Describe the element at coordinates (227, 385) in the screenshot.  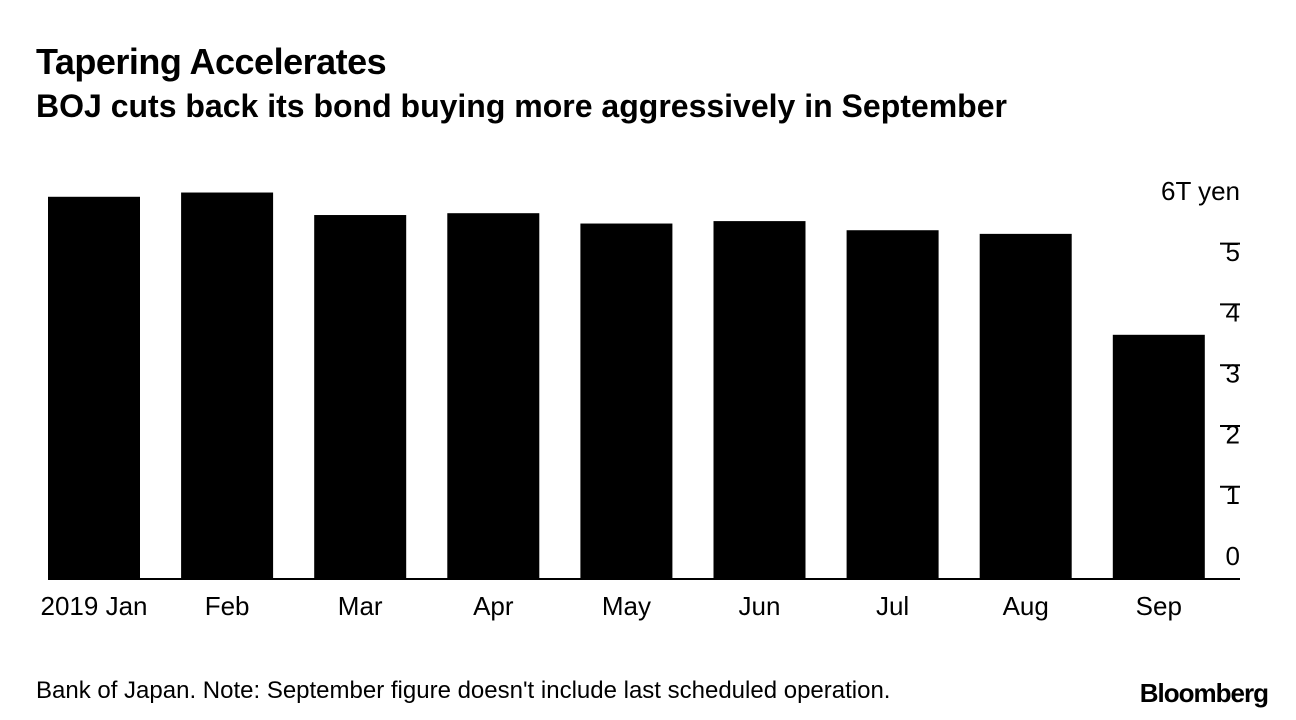
I see `bar-feb` at that location.